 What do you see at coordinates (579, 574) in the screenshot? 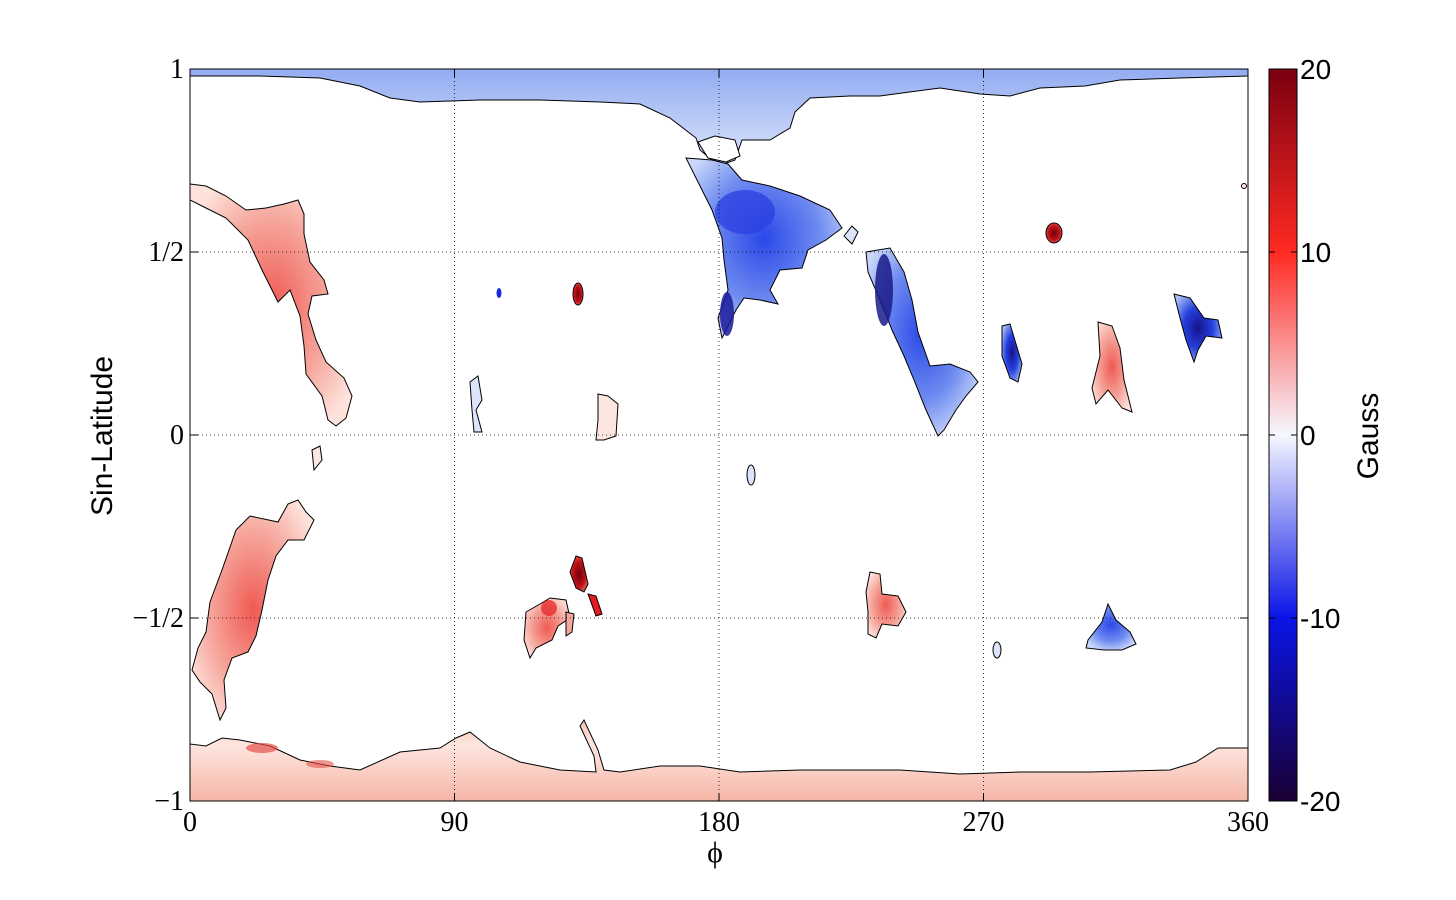
I see `spot-phi133-south` at bounding box center [579, 574].